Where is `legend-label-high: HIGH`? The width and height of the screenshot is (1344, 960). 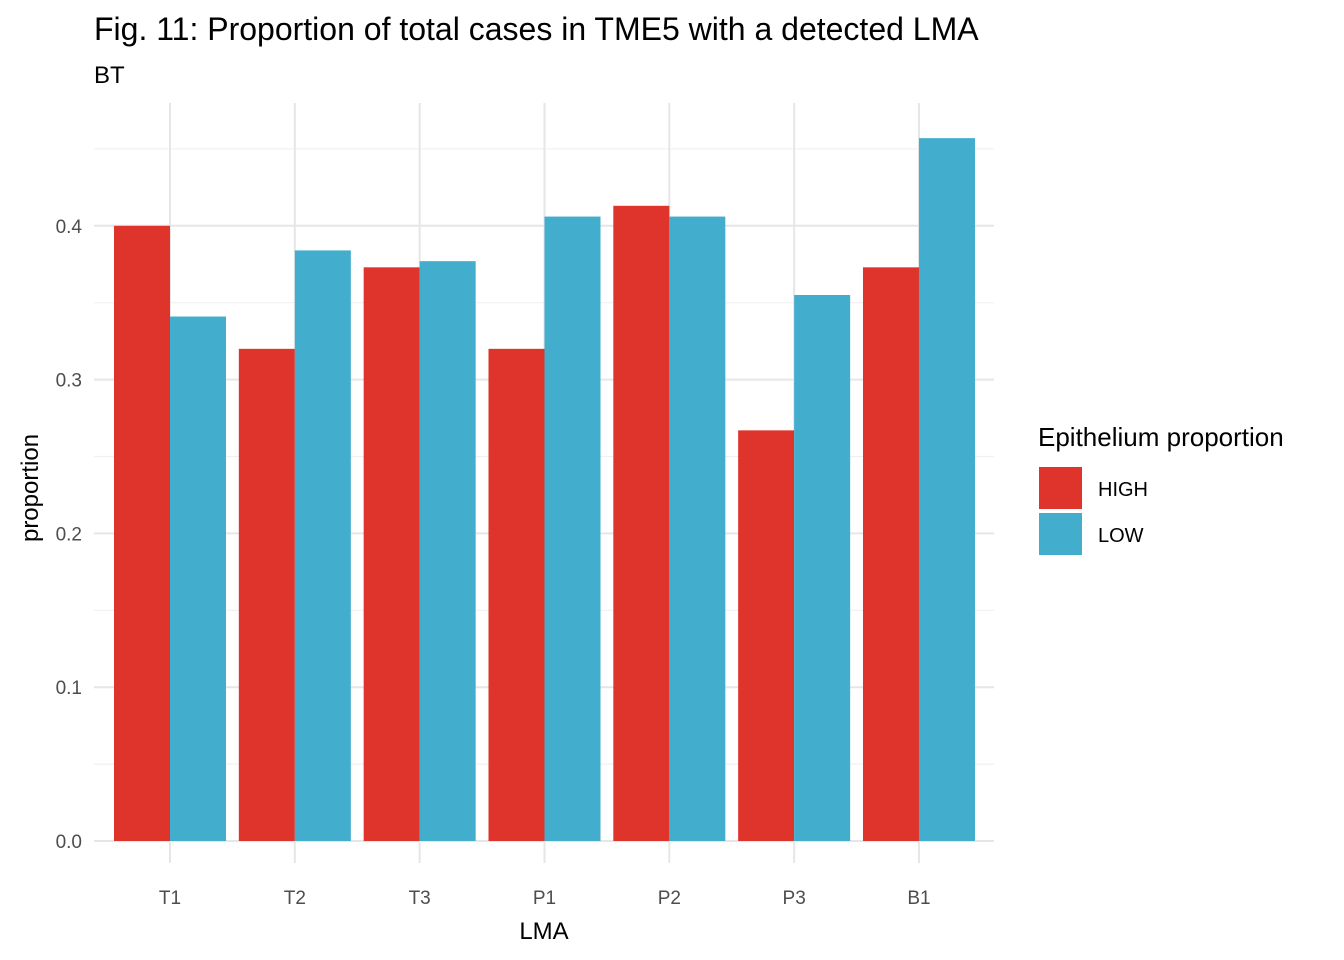
legend-label-high: HIGH is located at coordinates (1123, 490).